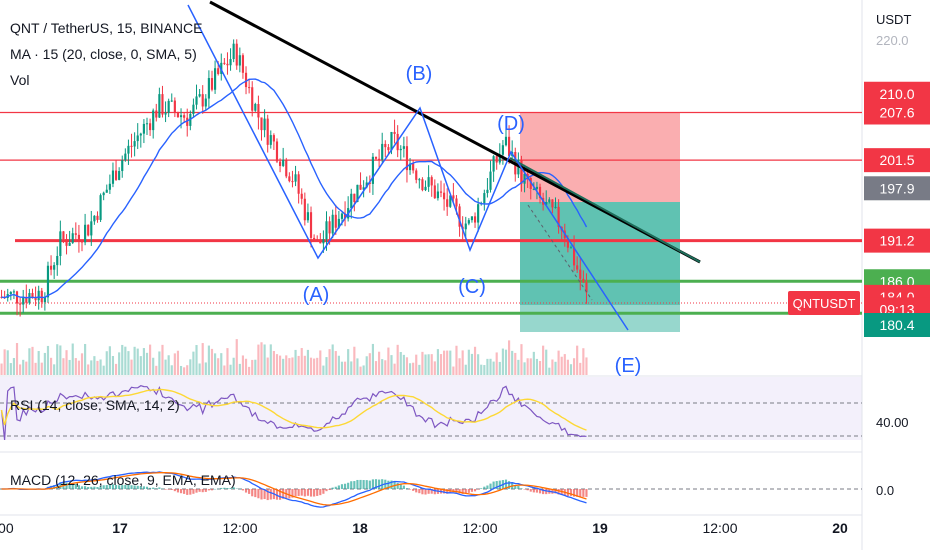 This screenshot has height=550, width=932. What do you see at coordinates (892, 422) in the screenshot?
I see `rsi-tick: 40.00` at bounding box center [892, 422].